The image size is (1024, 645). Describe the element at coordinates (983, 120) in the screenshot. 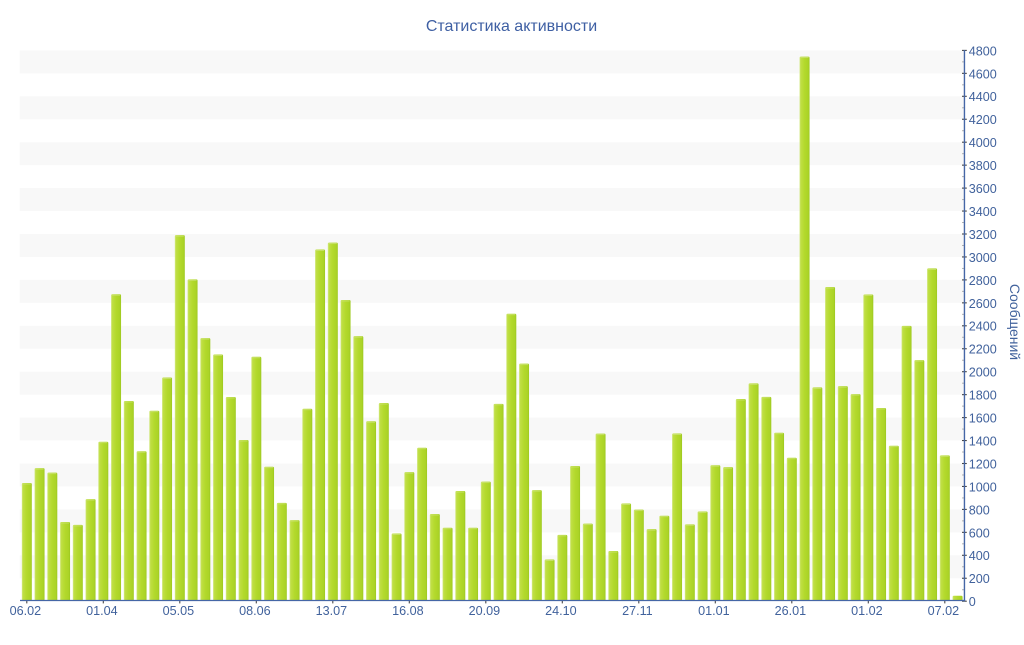

I see `svg-text: 4200` at that location.